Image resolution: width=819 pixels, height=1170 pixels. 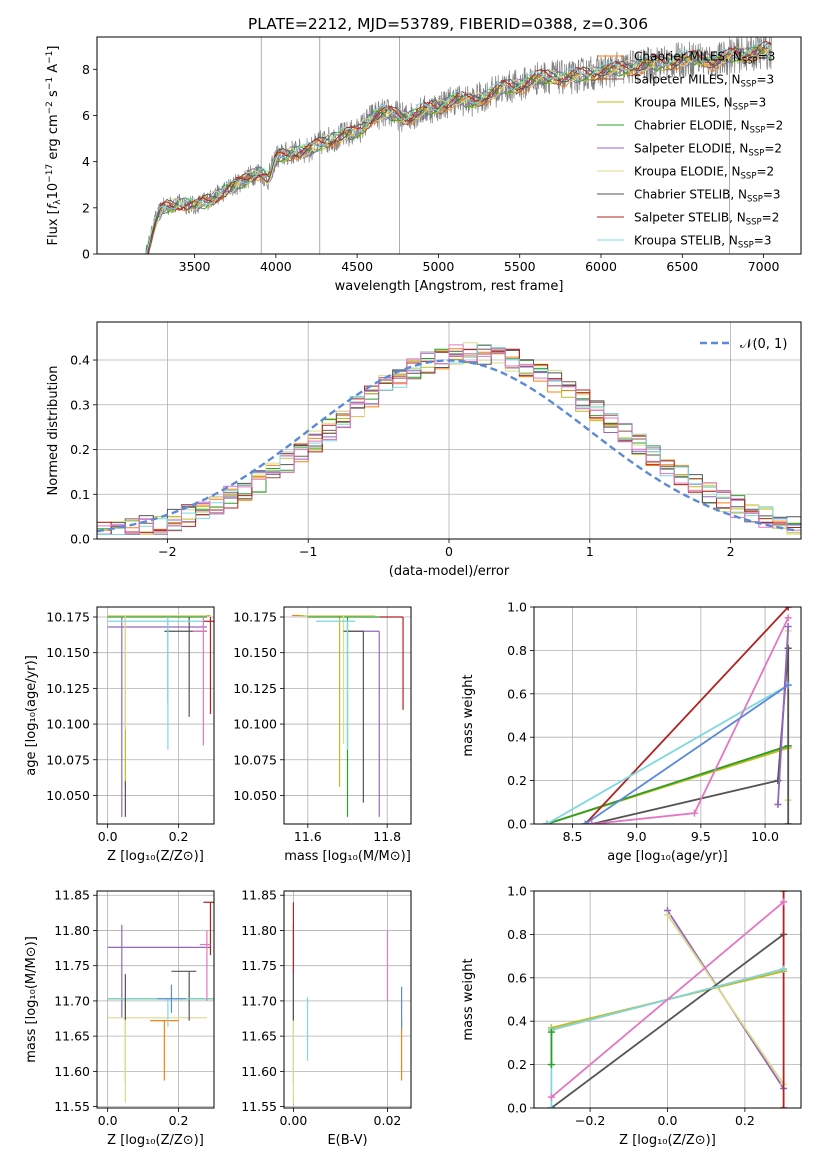 I want to click on y-tick-label: 10.075, so click(x=68, y=759).